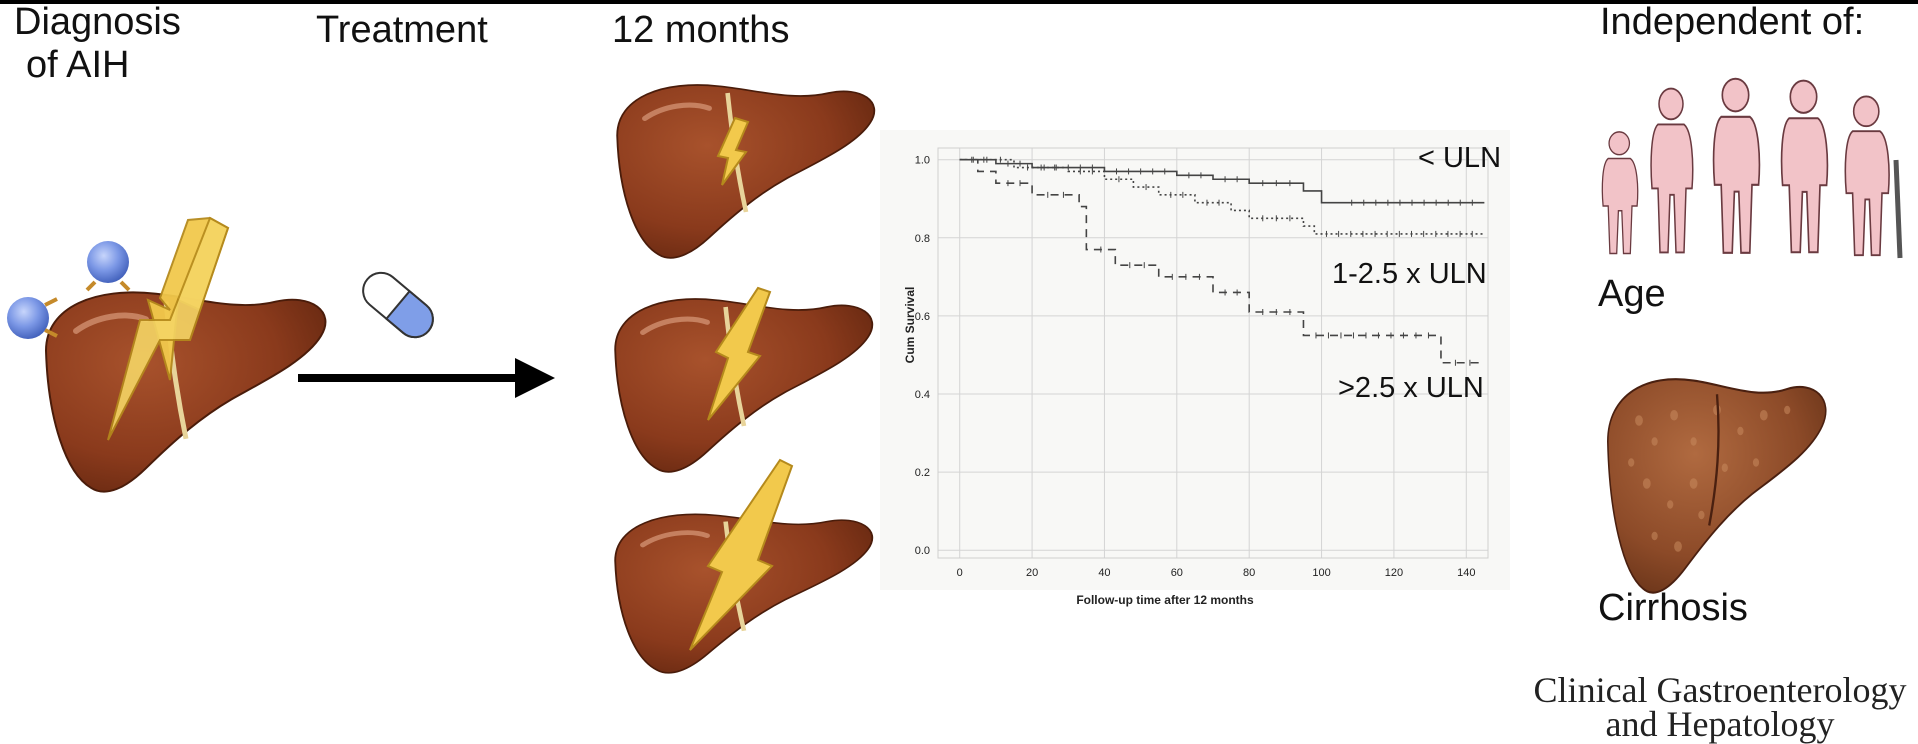  I want to click on series-label-lt-uln: < ULN, so click(1460, 158).